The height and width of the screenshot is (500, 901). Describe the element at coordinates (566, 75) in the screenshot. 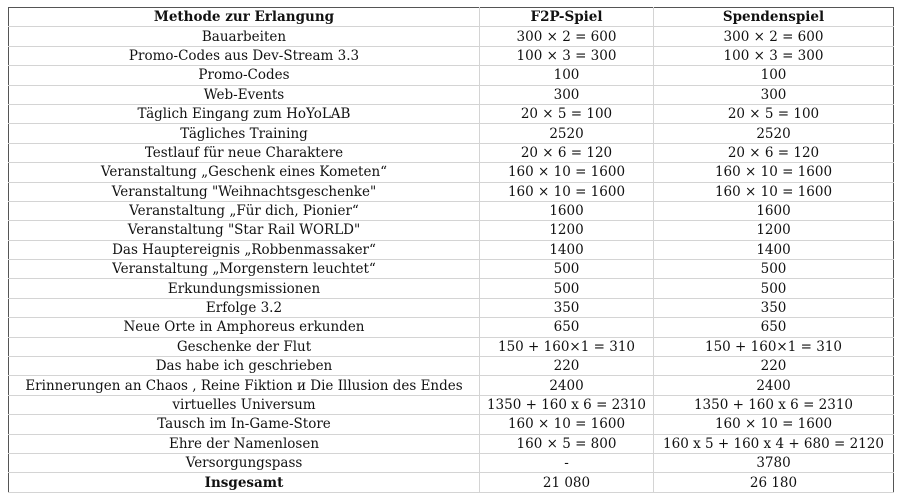

I see `f2p-cell: 100` at that location.